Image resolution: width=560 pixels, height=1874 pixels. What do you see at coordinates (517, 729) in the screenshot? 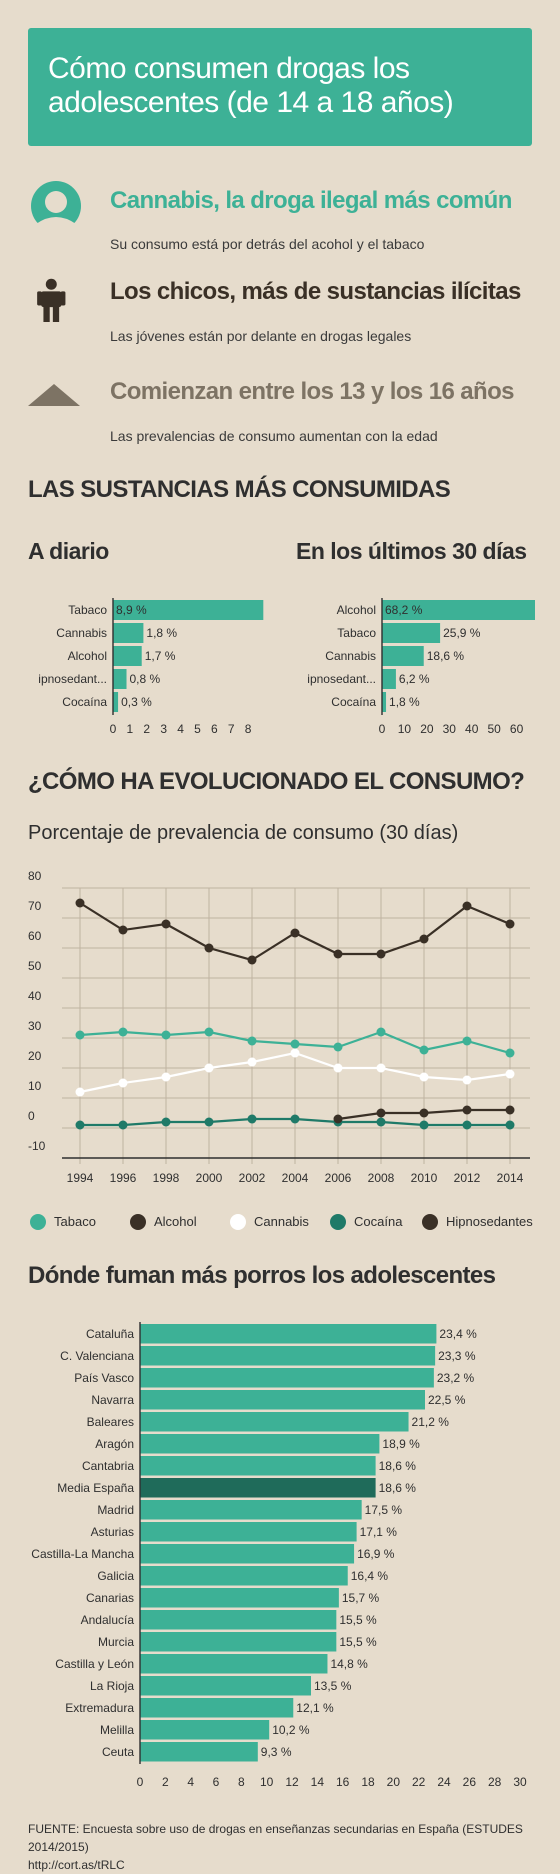
I see `x-tick-label: 60` at bounding box center [517, 729].